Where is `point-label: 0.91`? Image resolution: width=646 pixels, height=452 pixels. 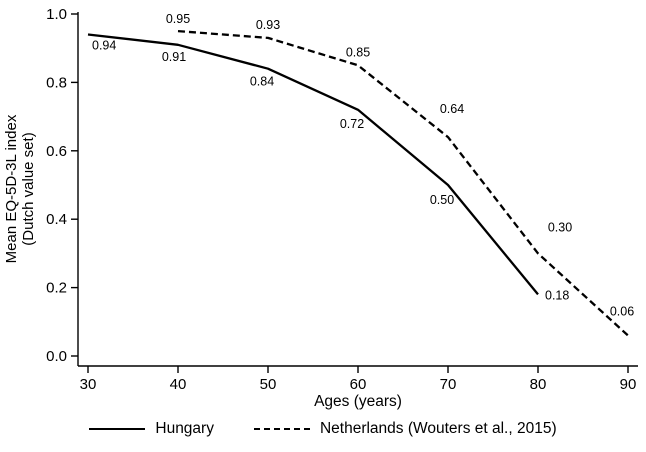
point-label: 0.91 is located at coordinates (174, 57).